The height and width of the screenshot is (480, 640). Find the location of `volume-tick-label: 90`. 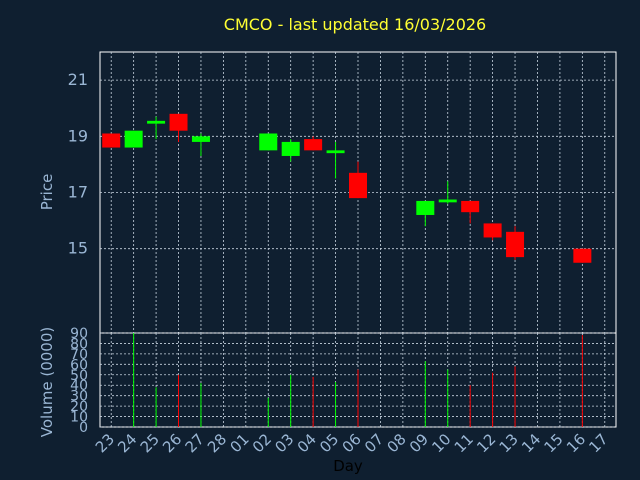

volume-tick-label: 90 is located at coordinates (79, 334).